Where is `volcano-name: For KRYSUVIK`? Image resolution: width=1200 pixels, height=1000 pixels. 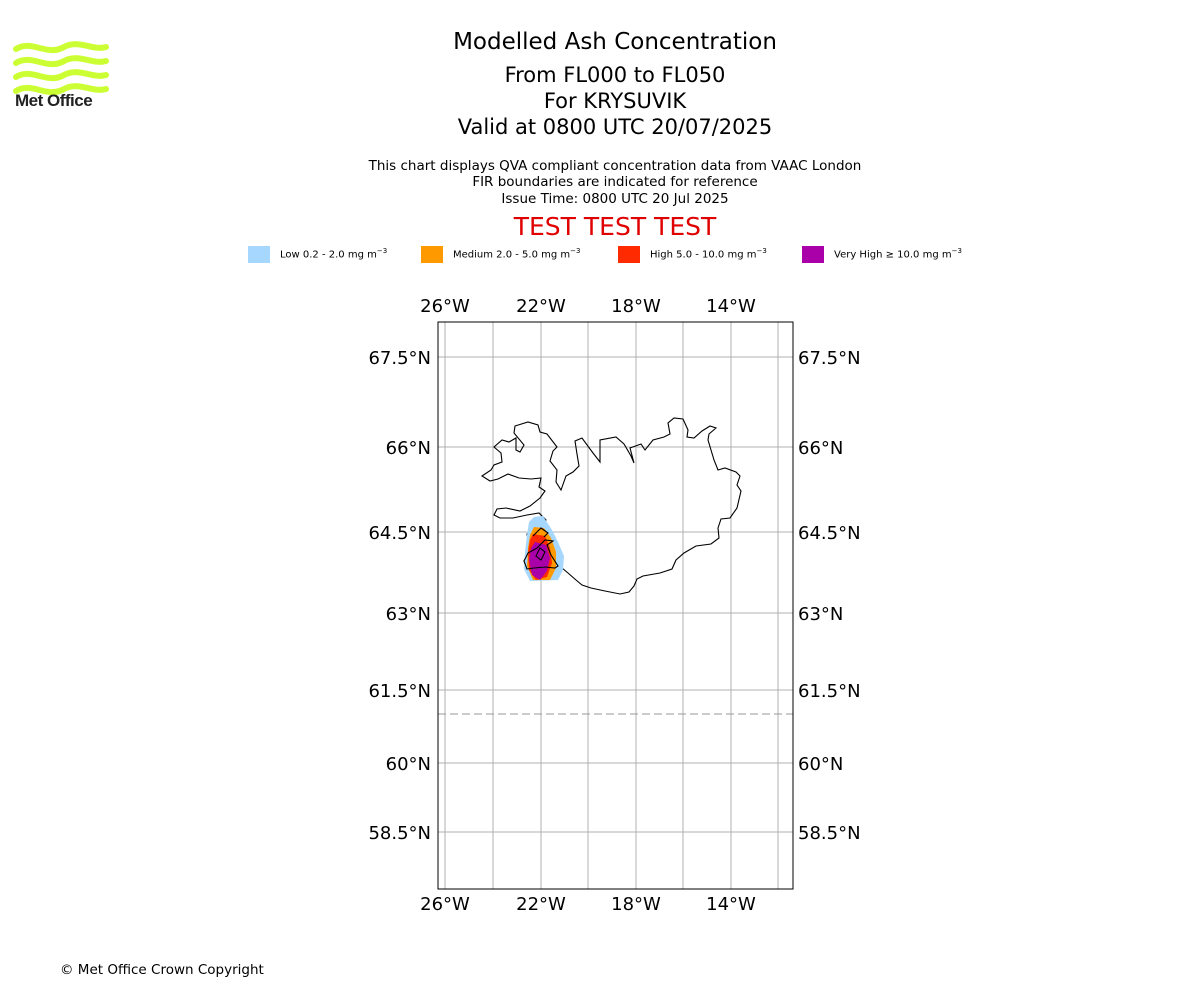 volcano-name: For KRYSUVIK is located at coordinates (615, 101).